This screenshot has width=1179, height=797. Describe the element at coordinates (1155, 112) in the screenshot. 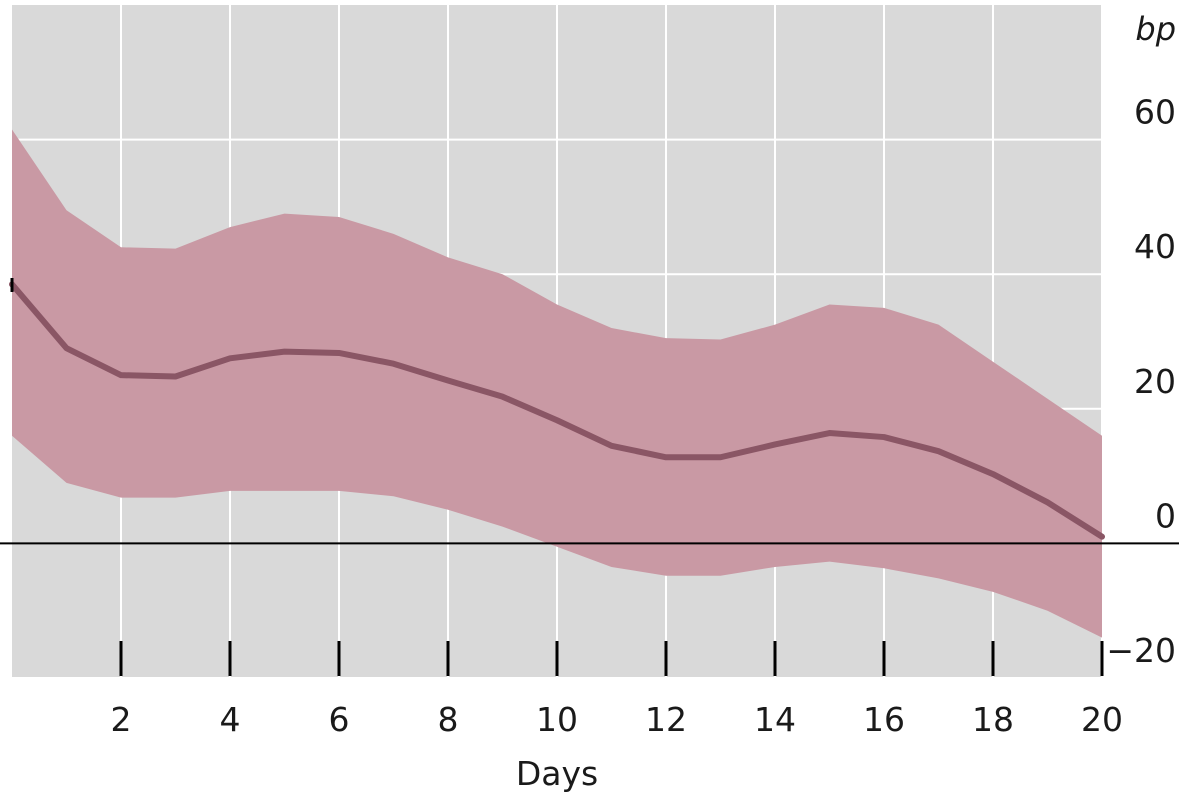

I see `y-tick-label: 60` at that location.